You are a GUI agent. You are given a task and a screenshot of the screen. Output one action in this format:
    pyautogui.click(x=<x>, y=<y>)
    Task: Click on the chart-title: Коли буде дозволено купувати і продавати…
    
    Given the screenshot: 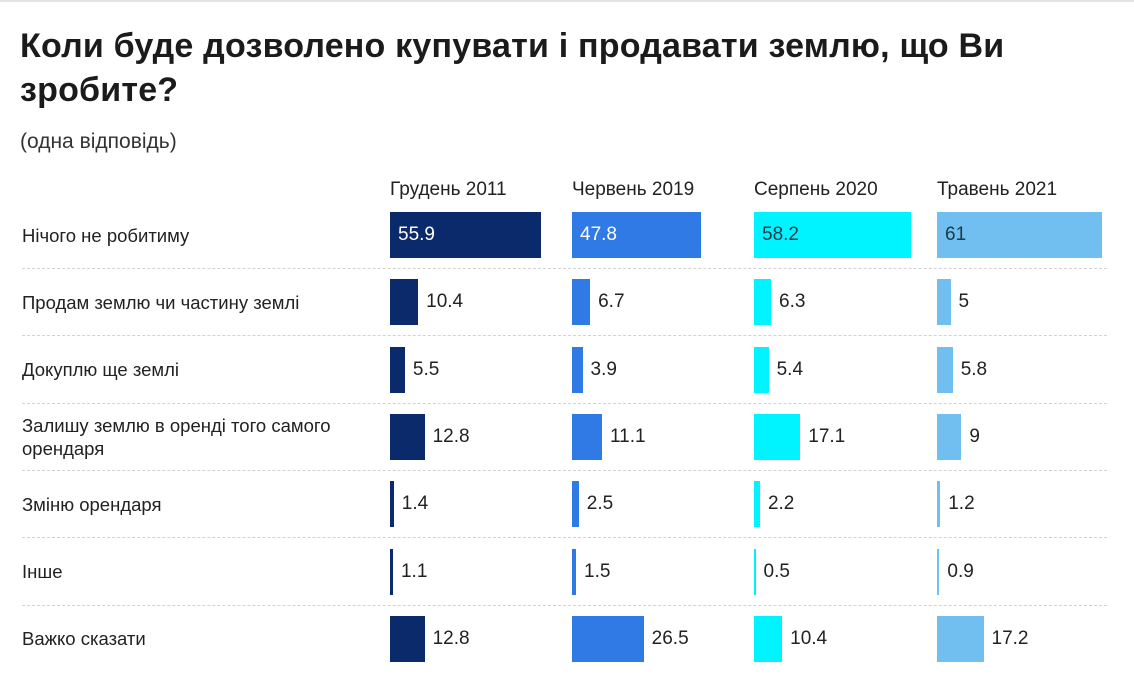 What is the action you would take?
    pyautogui.click(x=512, y=68)
    